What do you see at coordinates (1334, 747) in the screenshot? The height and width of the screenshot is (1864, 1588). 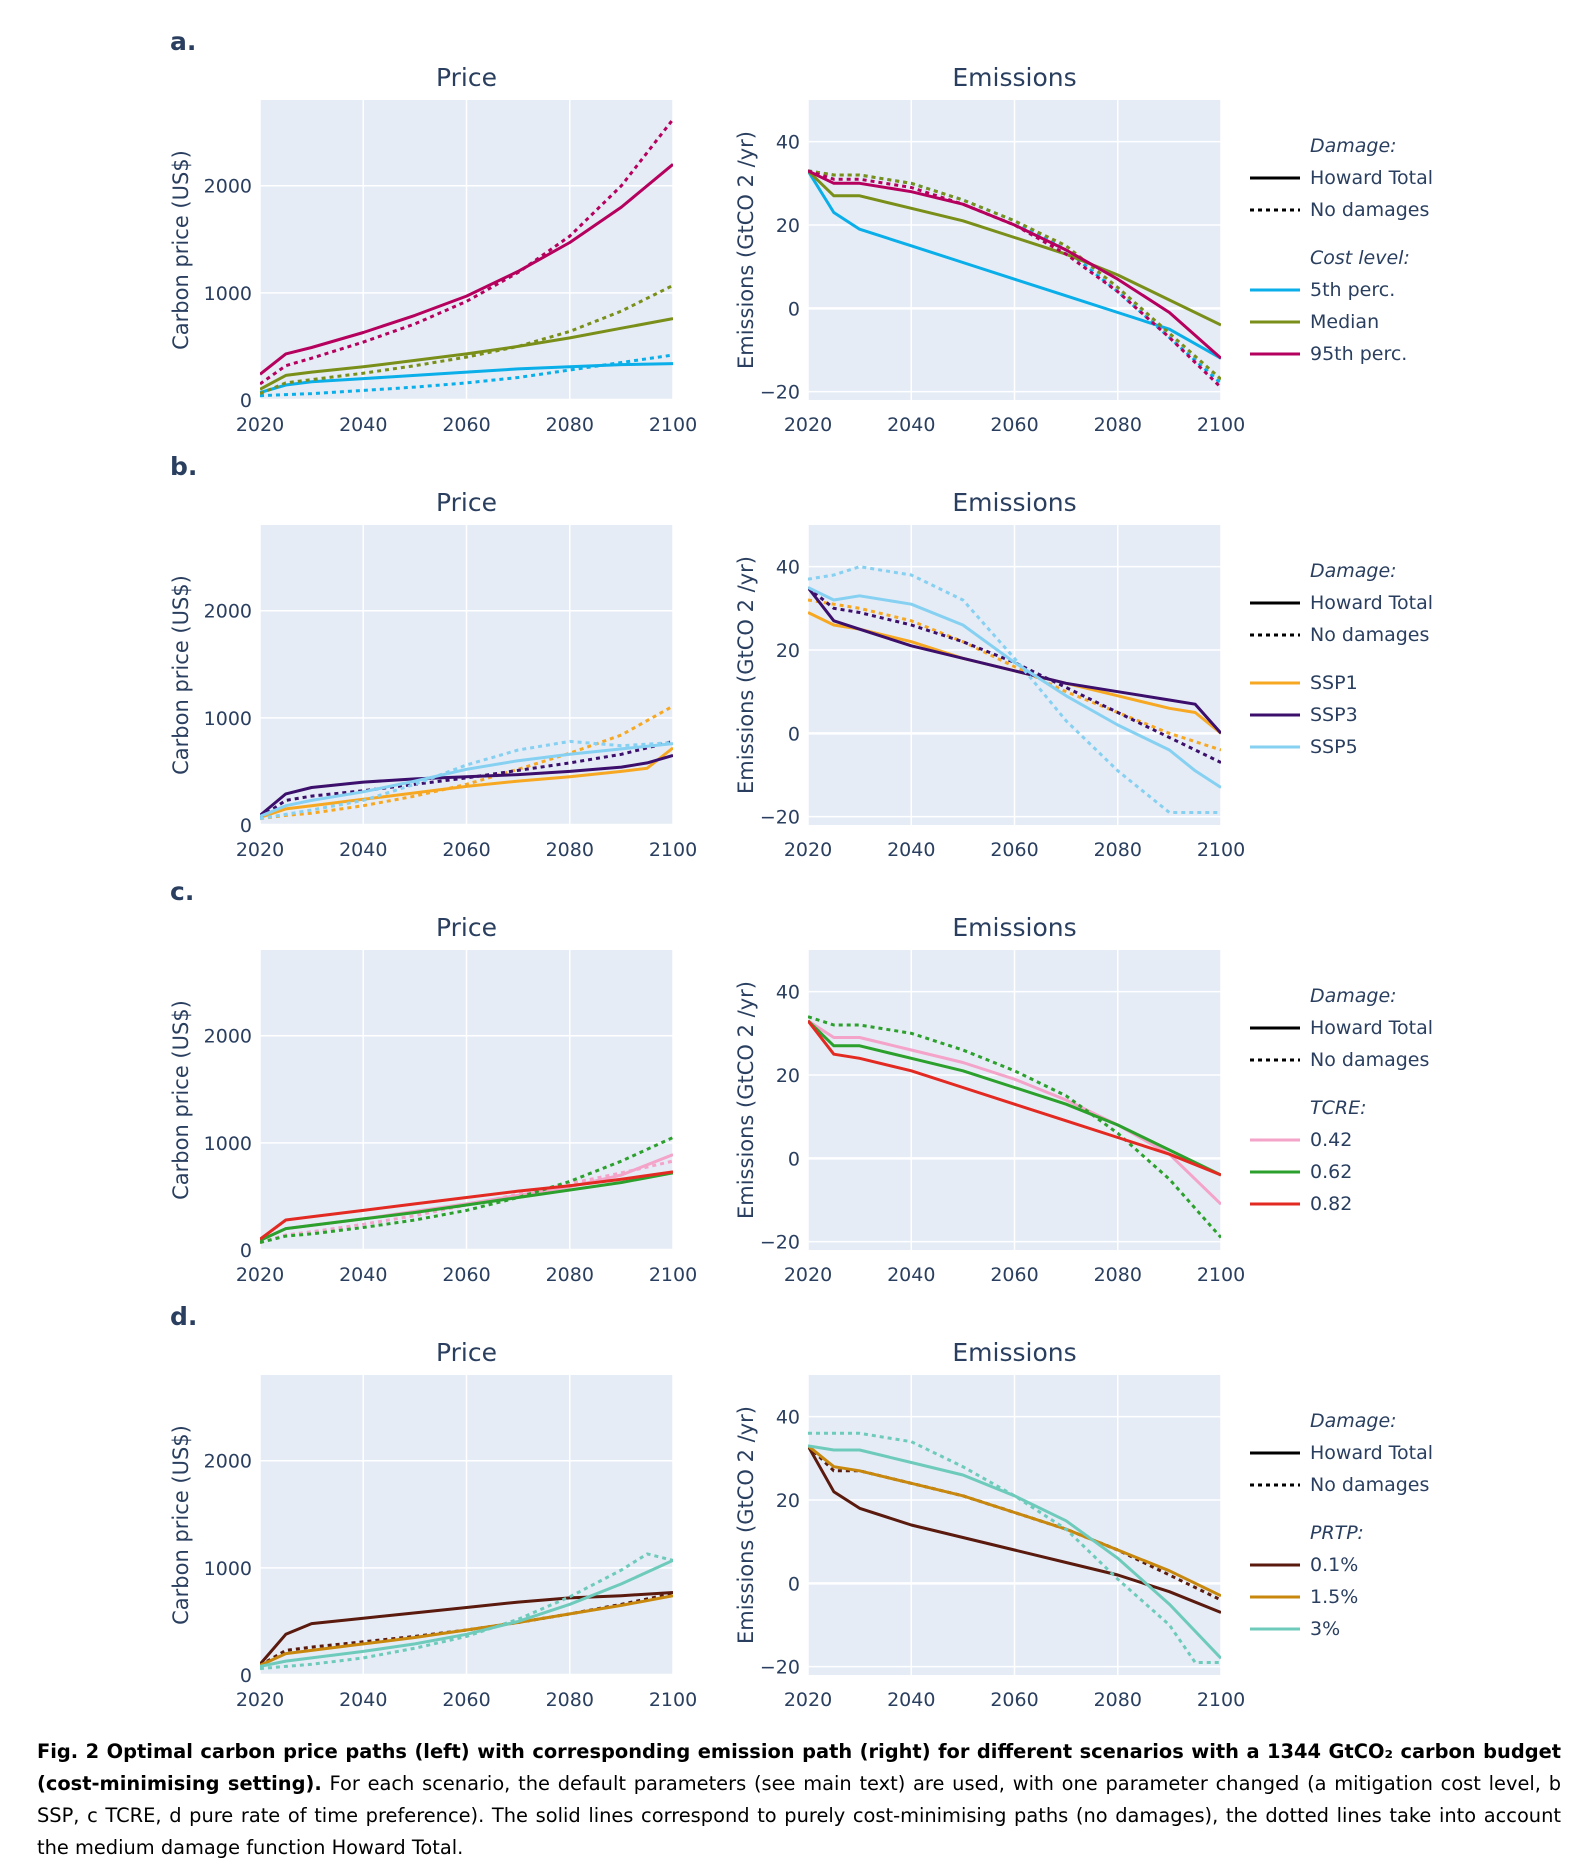 I see `legend-item-label: SSP5` at bounding box center [1334, 747].